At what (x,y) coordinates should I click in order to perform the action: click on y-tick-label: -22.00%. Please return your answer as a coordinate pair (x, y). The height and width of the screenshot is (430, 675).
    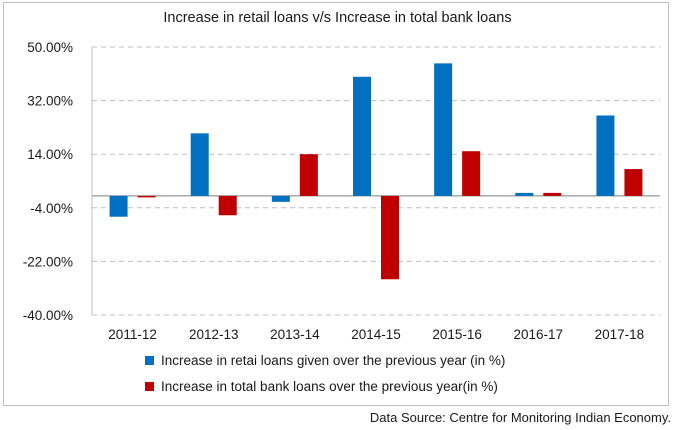
    Looking at the image, I should click on (48, 261).